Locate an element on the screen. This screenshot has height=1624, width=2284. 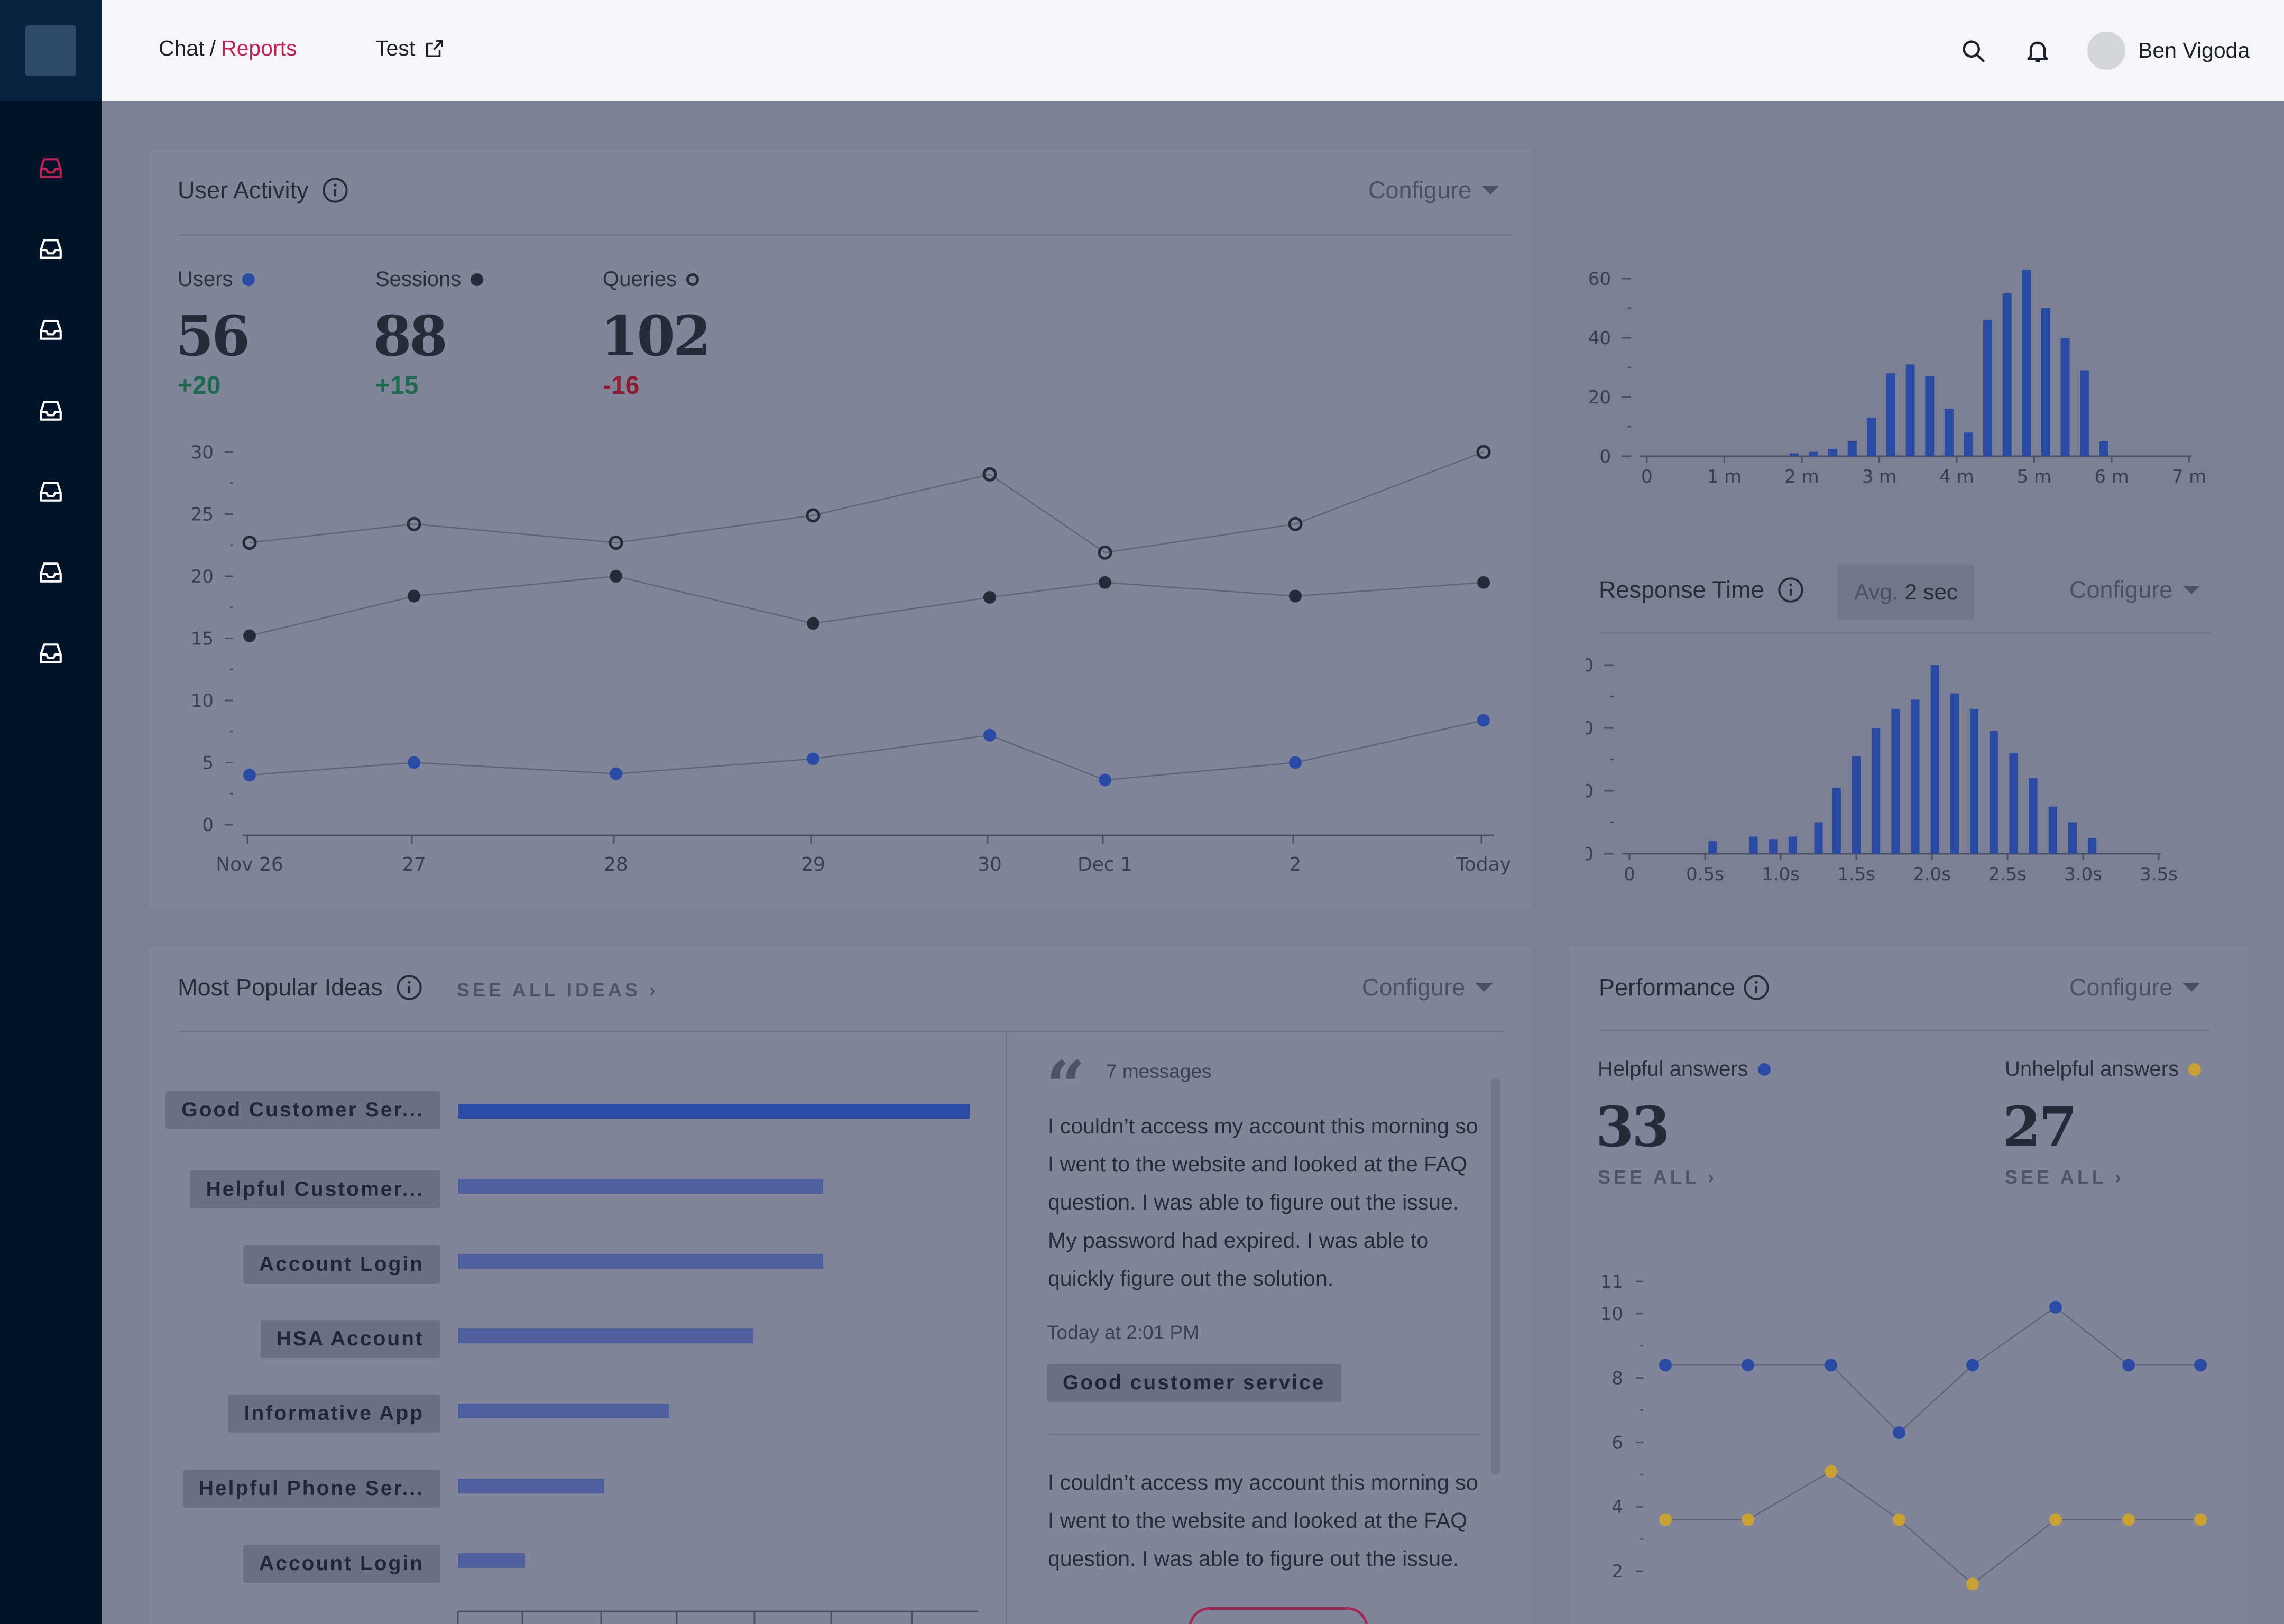
x-tick-label: 1.0s is located at coordinates (1781, 875).